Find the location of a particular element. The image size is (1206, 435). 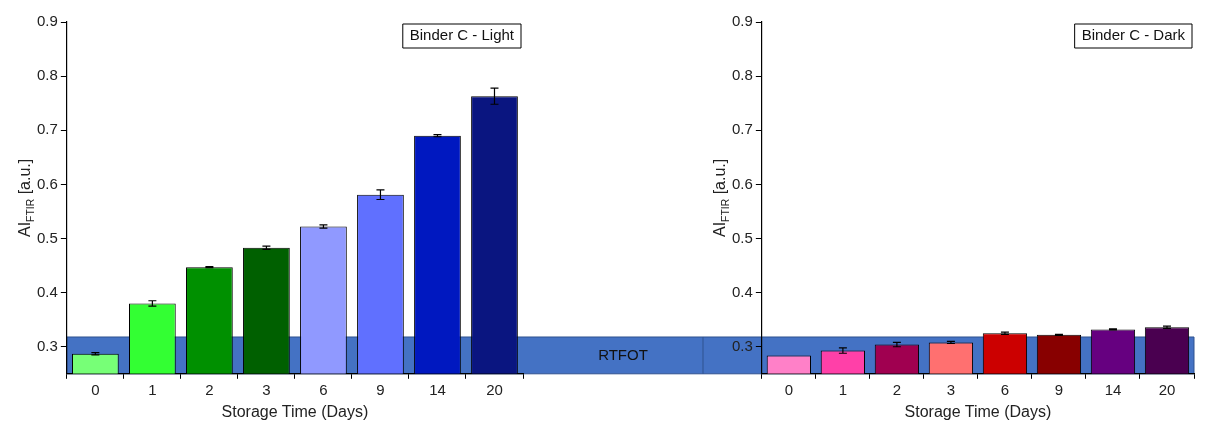

annotation: Binder C - Dark is located at coordinates (1133, 35).